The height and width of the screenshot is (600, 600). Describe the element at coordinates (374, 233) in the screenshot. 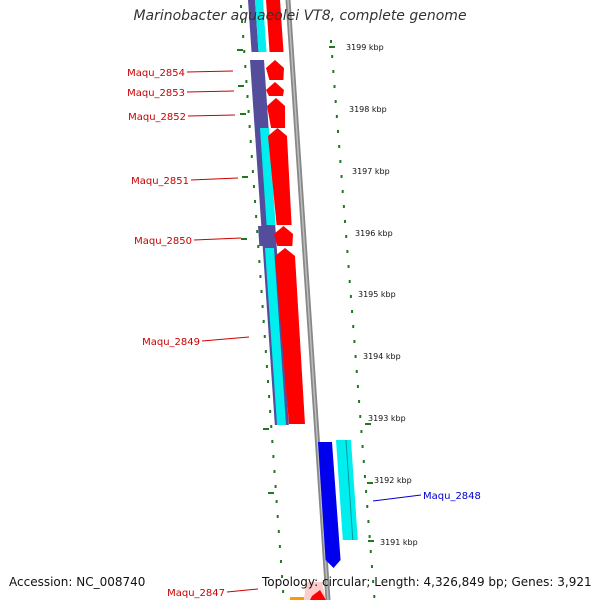

I see `kbp-scale-label: 3196 kbp` at that location.